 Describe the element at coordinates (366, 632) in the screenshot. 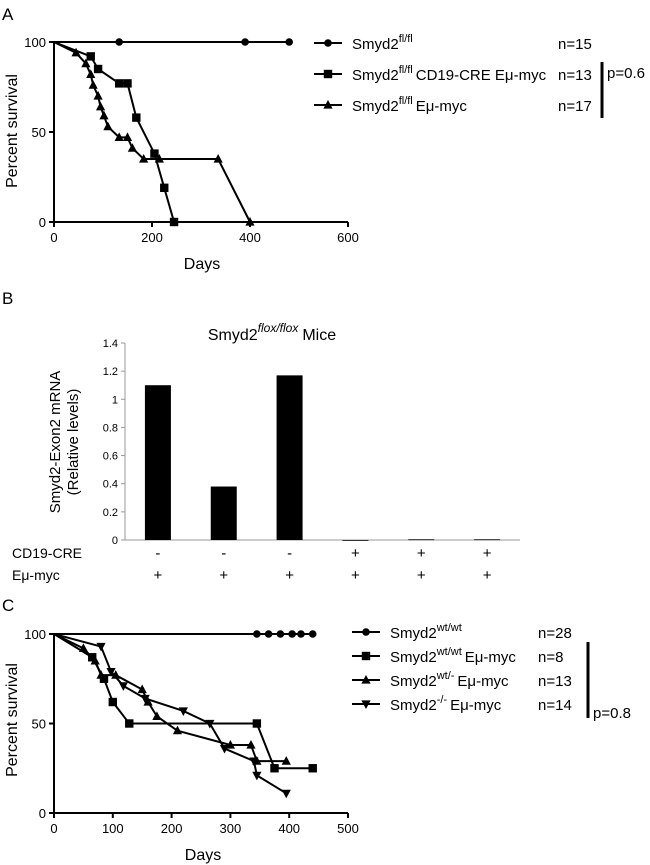

I see `panel-c-series-1-legend-marker` at that location.